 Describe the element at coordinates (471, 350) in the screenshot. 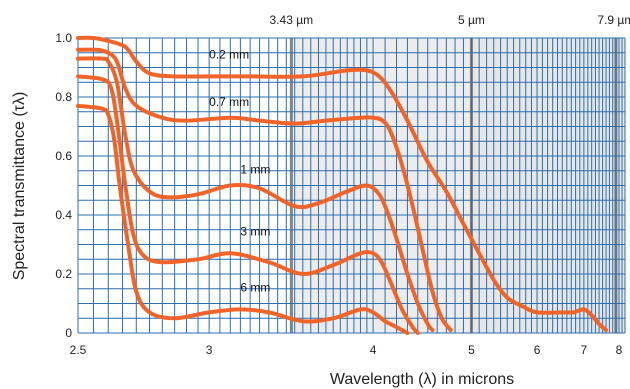

I see `x-tick-label: 5` at that location.